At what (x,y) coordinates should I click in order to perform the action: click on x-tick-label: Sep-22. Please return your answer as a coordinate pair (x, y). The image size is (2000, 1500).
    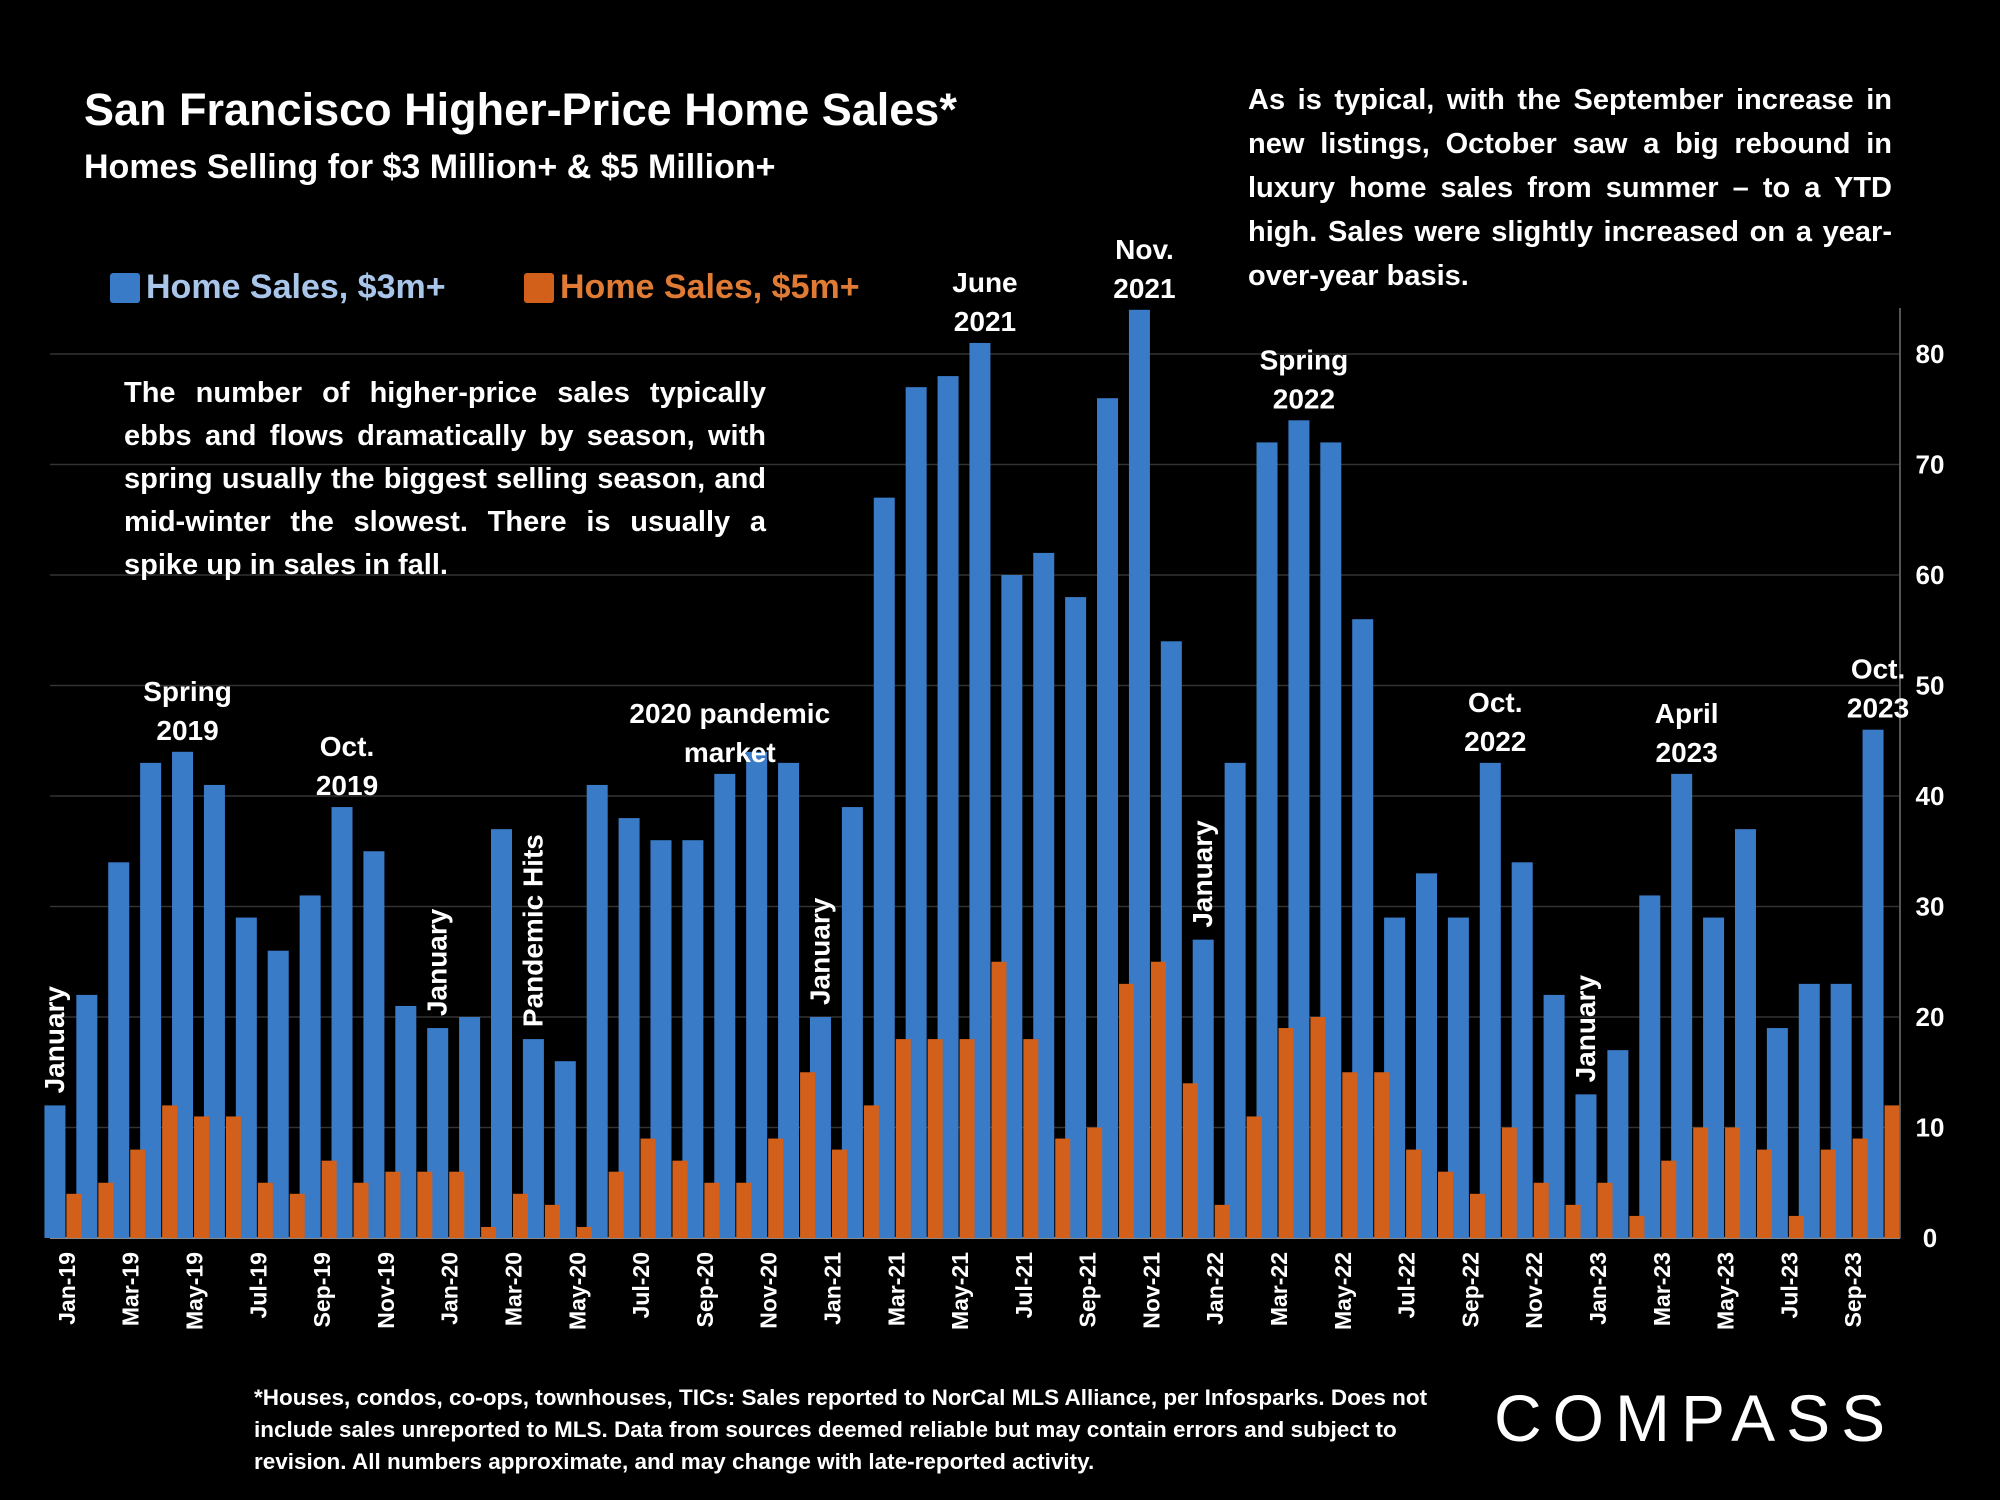
    Looking at the image, I should click on (1470, 1289).